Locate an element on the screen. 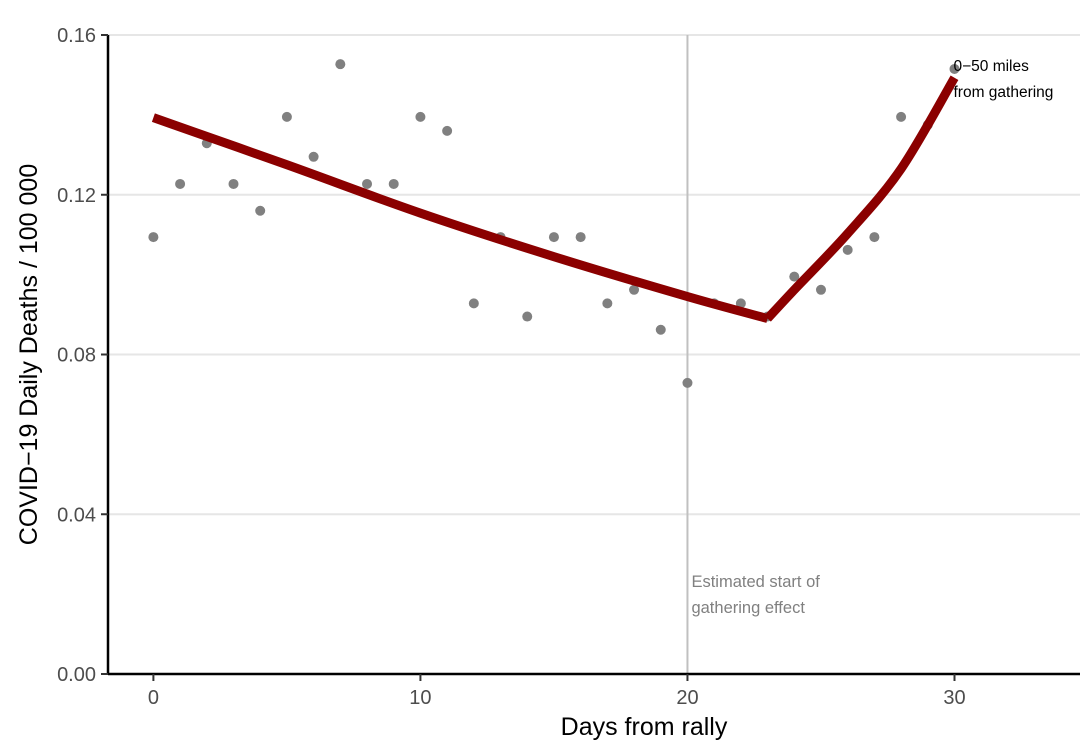 The height and width of the screenshot is (748, 1080). series-label-line-1: from gathering is located at coordinates (1003, 92).